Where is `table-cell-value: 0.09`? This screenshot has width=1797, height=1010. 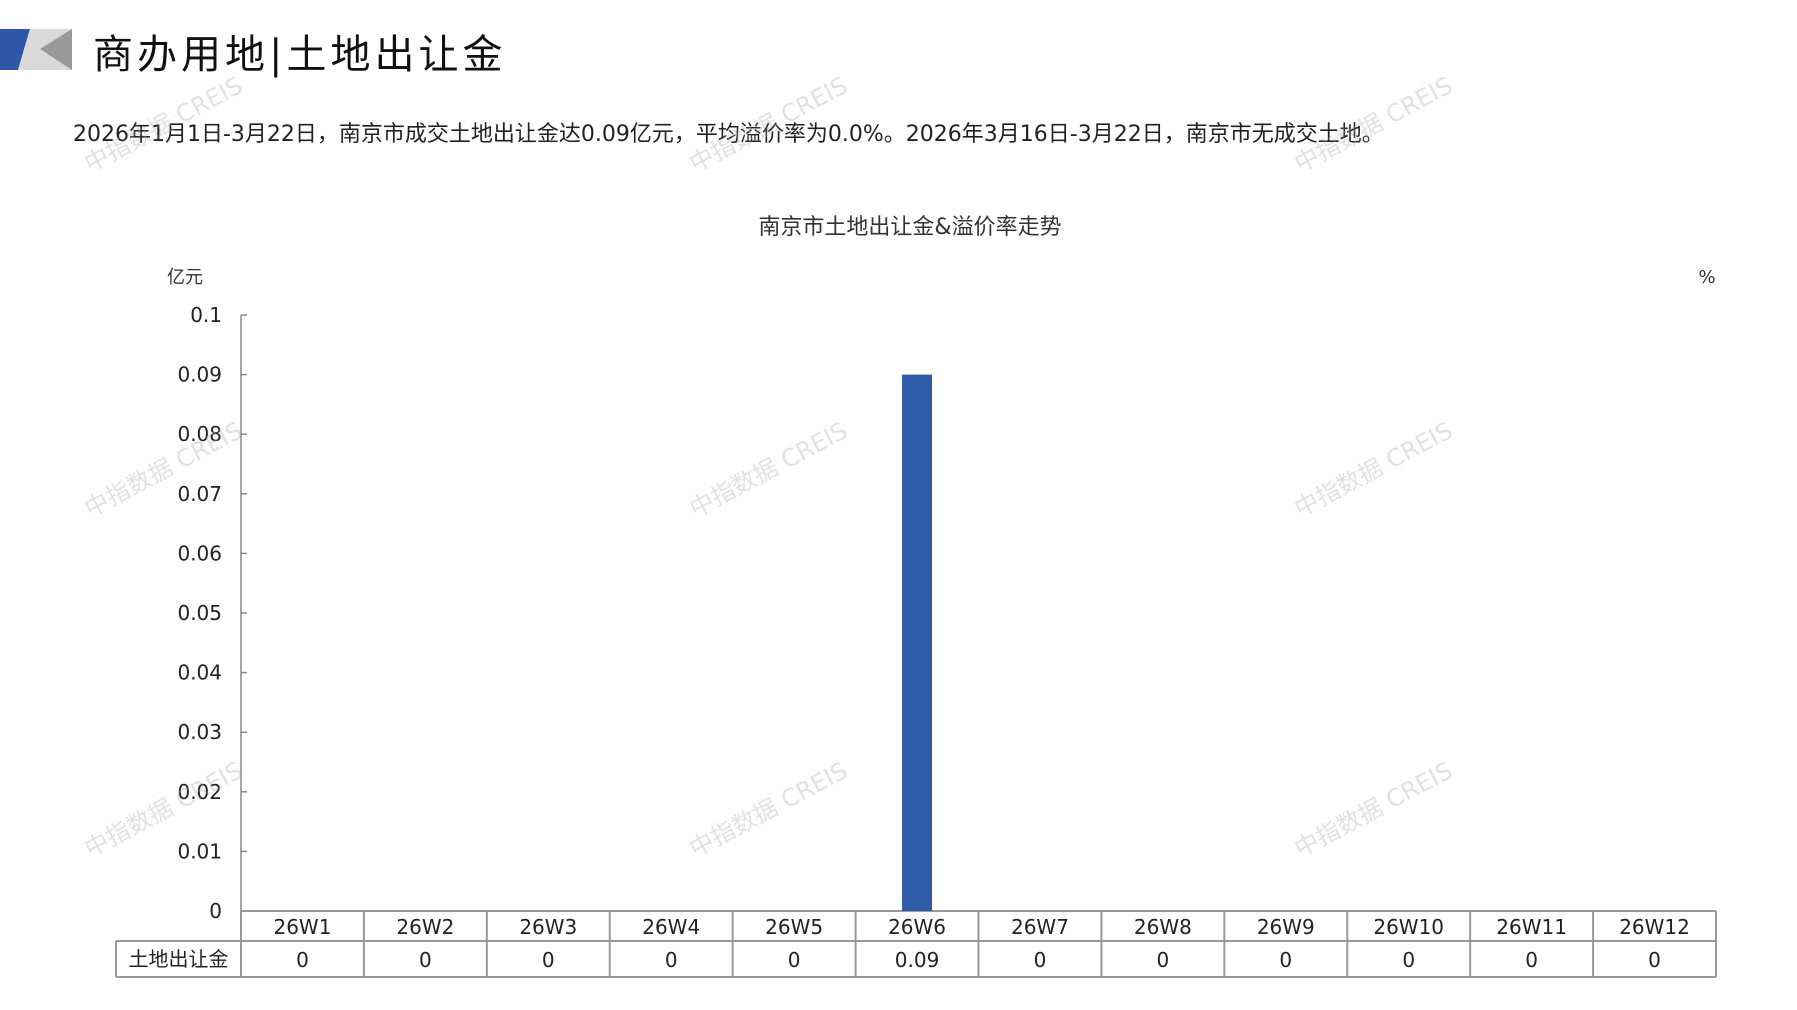 table-cell-value: 0.09 is located at coordinates (917, 960).